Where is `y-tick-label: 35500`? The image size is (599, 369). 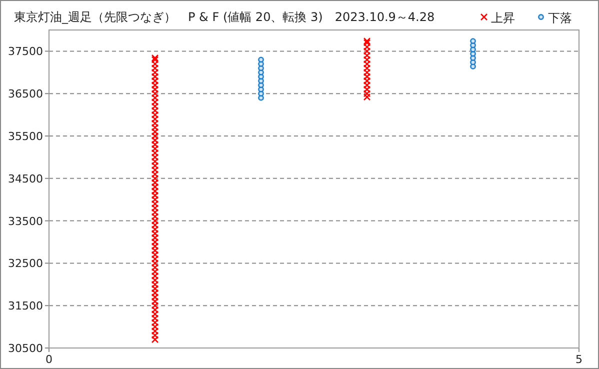
y-tick-label: 35500 is located at coordinates (25, 136).